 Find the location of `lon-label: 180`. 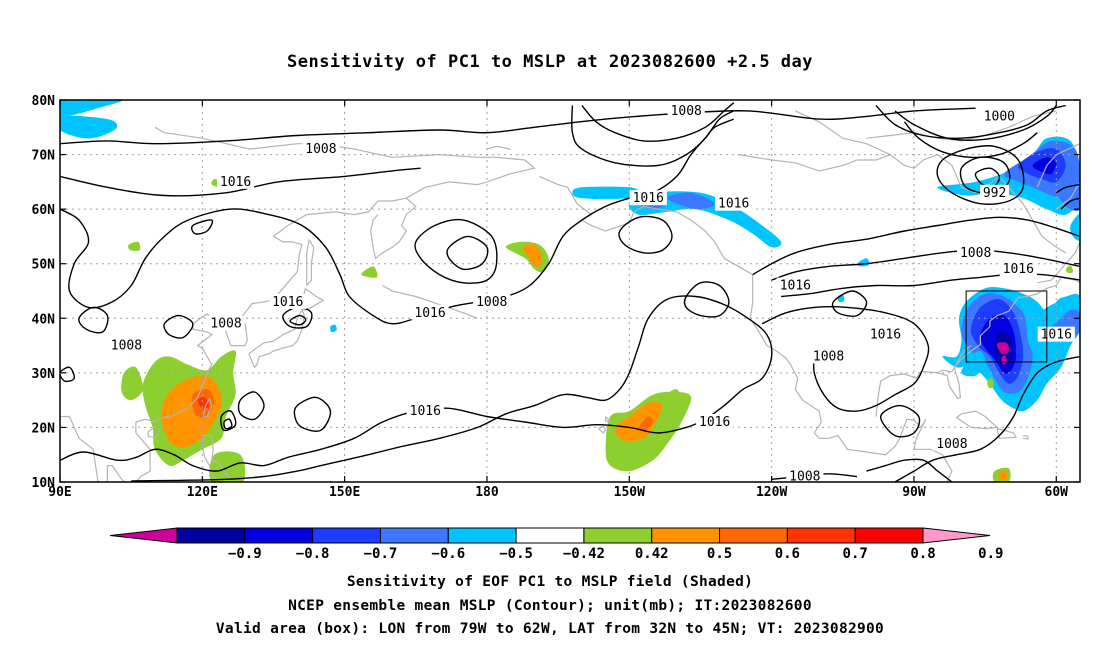

lon-label: 180 is located at coordinates (487, 492).